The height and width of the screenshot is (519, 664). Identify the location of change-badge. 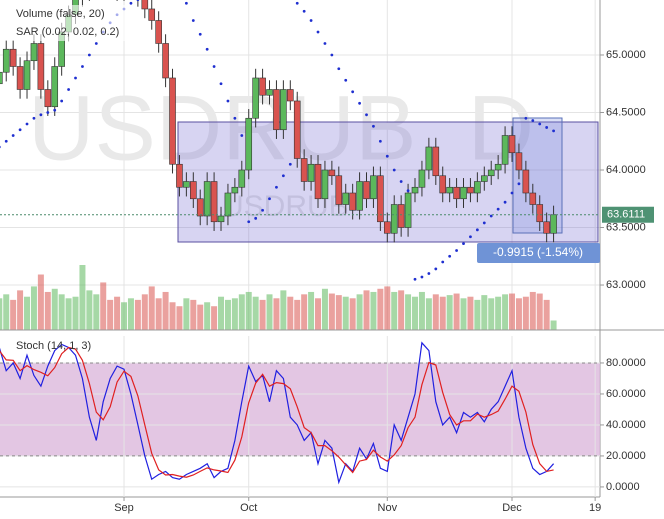
(538, 253).